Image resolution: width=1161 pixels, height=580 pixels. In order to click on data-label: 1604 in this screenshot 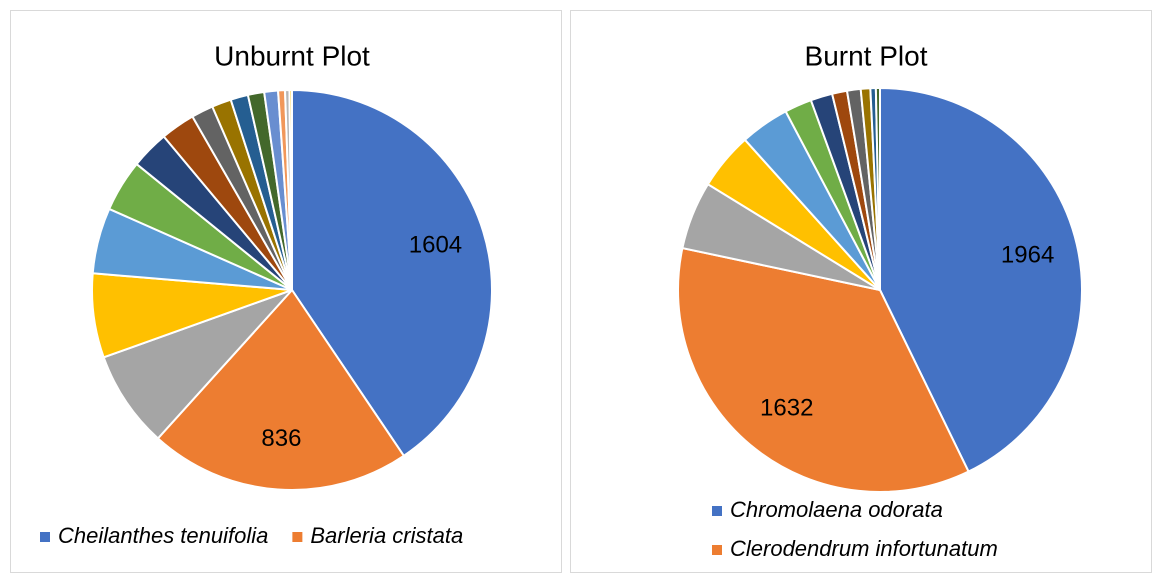, I will do `click(435, 244)`.